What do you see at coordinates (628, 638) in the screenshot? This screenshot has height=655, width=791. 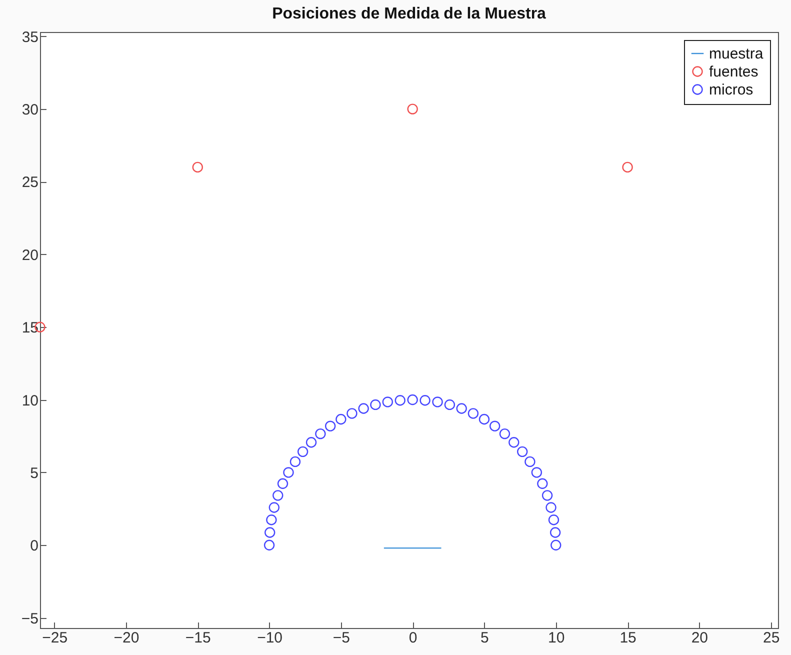 I see `x-tick-label: 15` at bounding box center [628, 638].